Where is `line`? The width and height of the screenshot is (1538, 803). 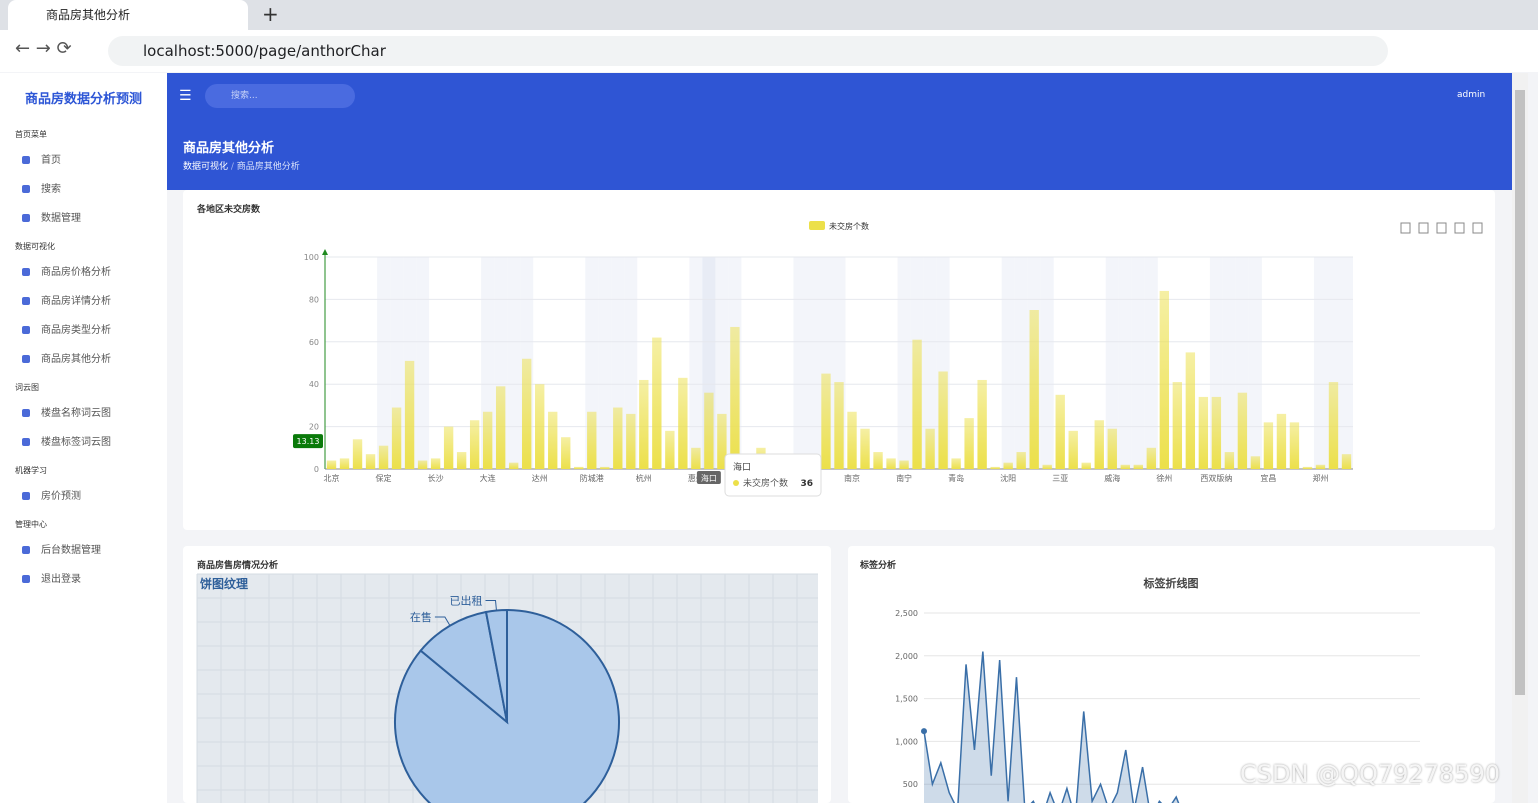 line is located at coordinates (1051, 727).